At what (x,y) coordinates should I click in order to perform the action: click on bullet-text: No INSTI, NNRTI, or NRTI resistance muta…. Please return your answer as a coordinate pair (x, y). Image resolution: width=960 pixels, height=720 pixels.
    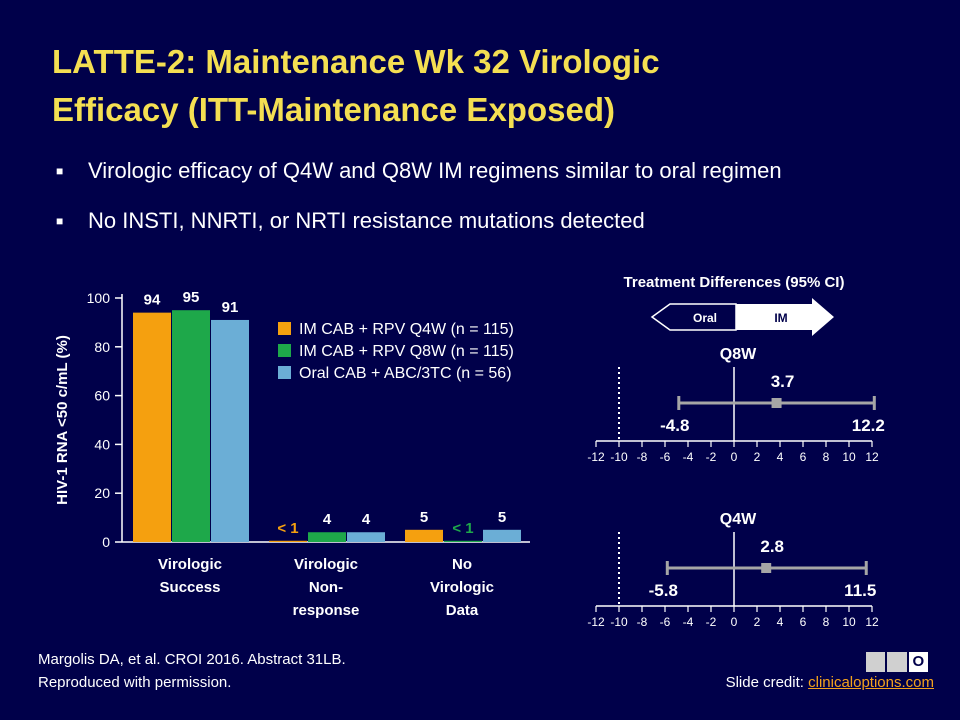
    Looking at the image, I should click on (366, 220).